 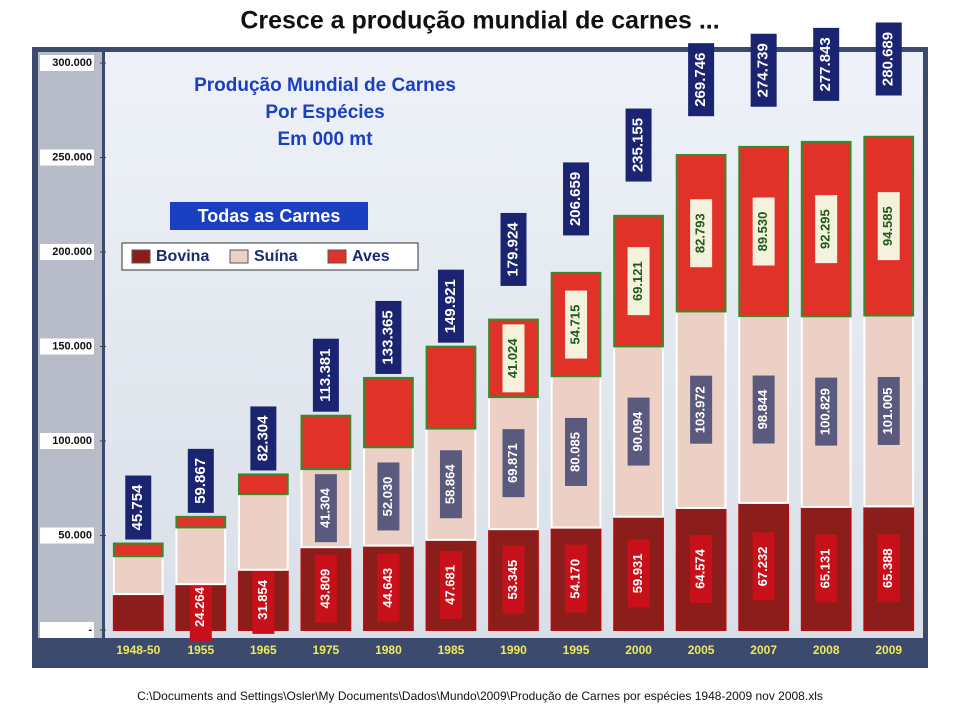 I want to click on total-label: 113.381, so click(x=325, y=375).